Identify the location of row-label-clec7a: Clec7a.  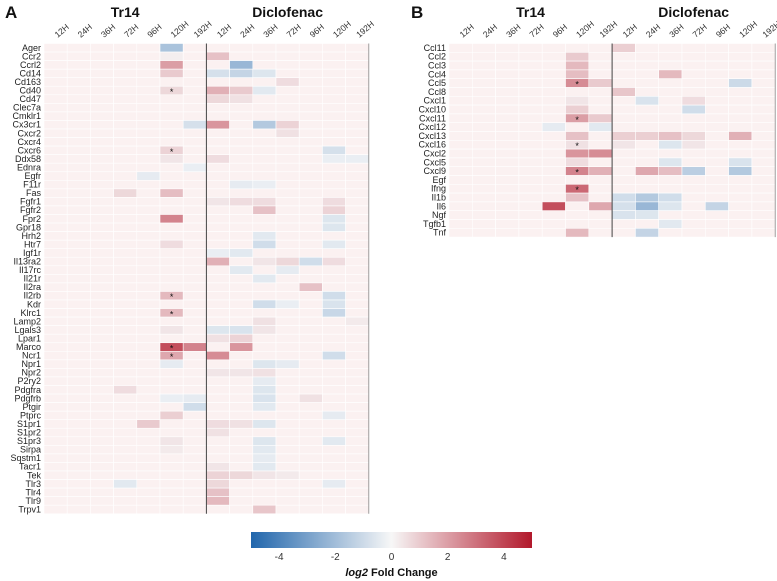
(27, 108).